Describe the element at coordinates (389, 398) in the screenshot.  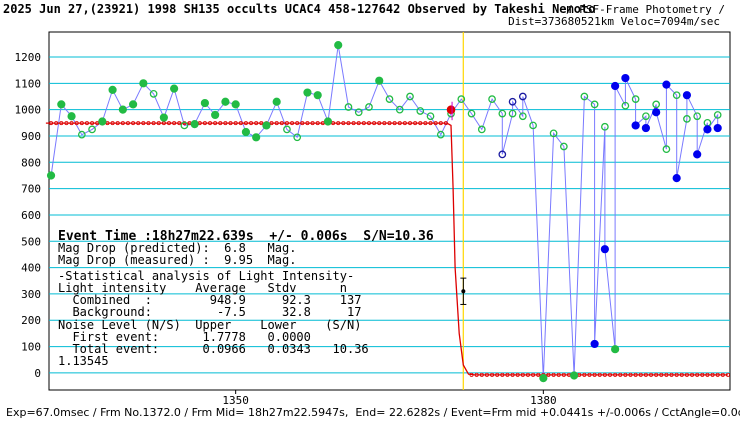
I see `x-axis-ticks: 1350 1380` at that location.